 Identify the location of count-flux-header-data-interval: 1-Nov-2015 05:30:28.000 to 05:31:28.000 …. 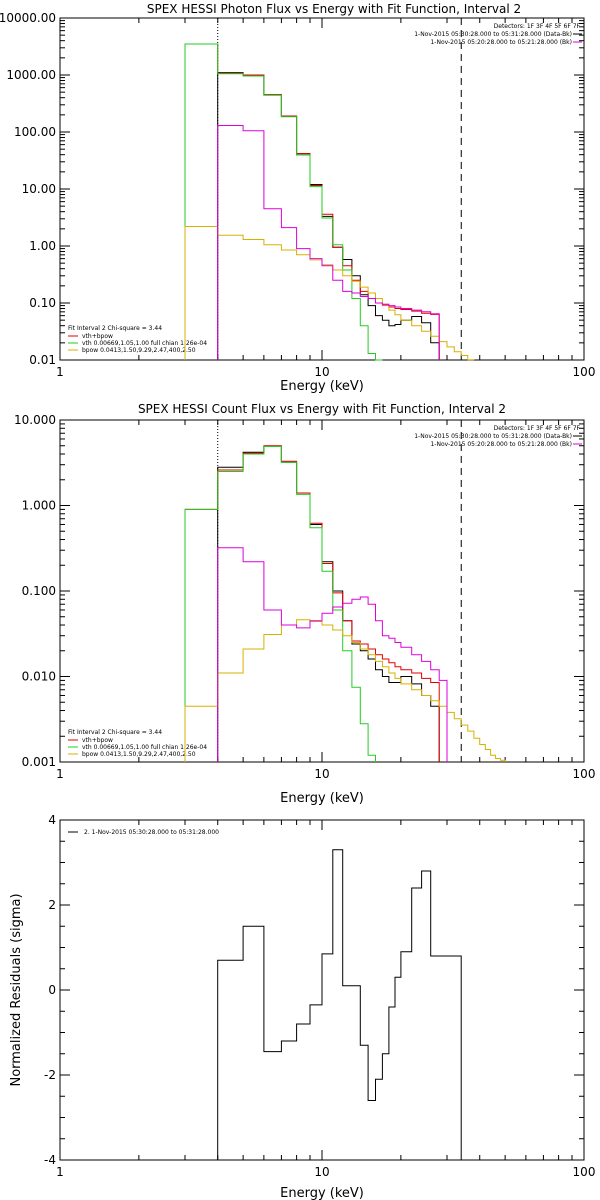
(493, 436).